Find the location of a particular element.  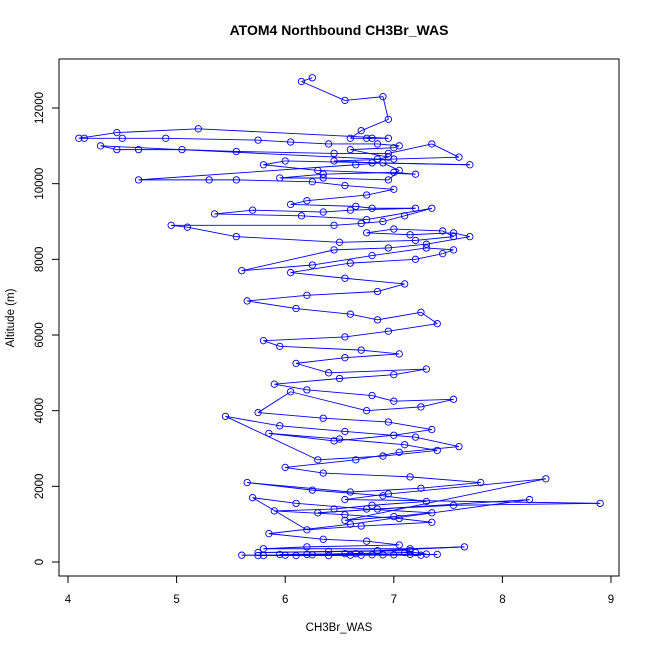

x-axis: 4 5 6 7 8 9 is located at coordinates (339, 590).